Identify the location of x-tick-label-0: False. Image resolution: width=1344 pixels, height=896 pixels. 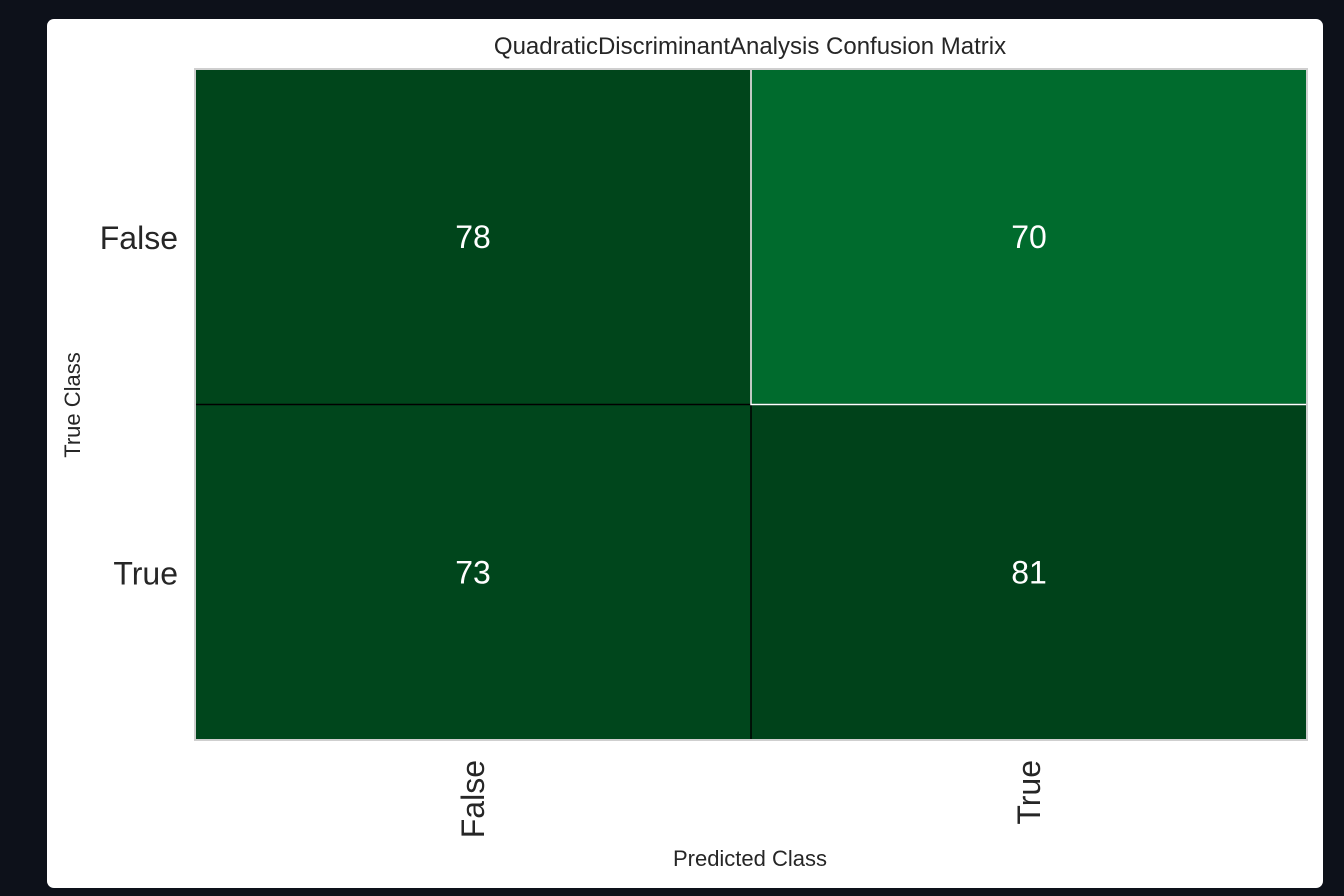
(473, 799).